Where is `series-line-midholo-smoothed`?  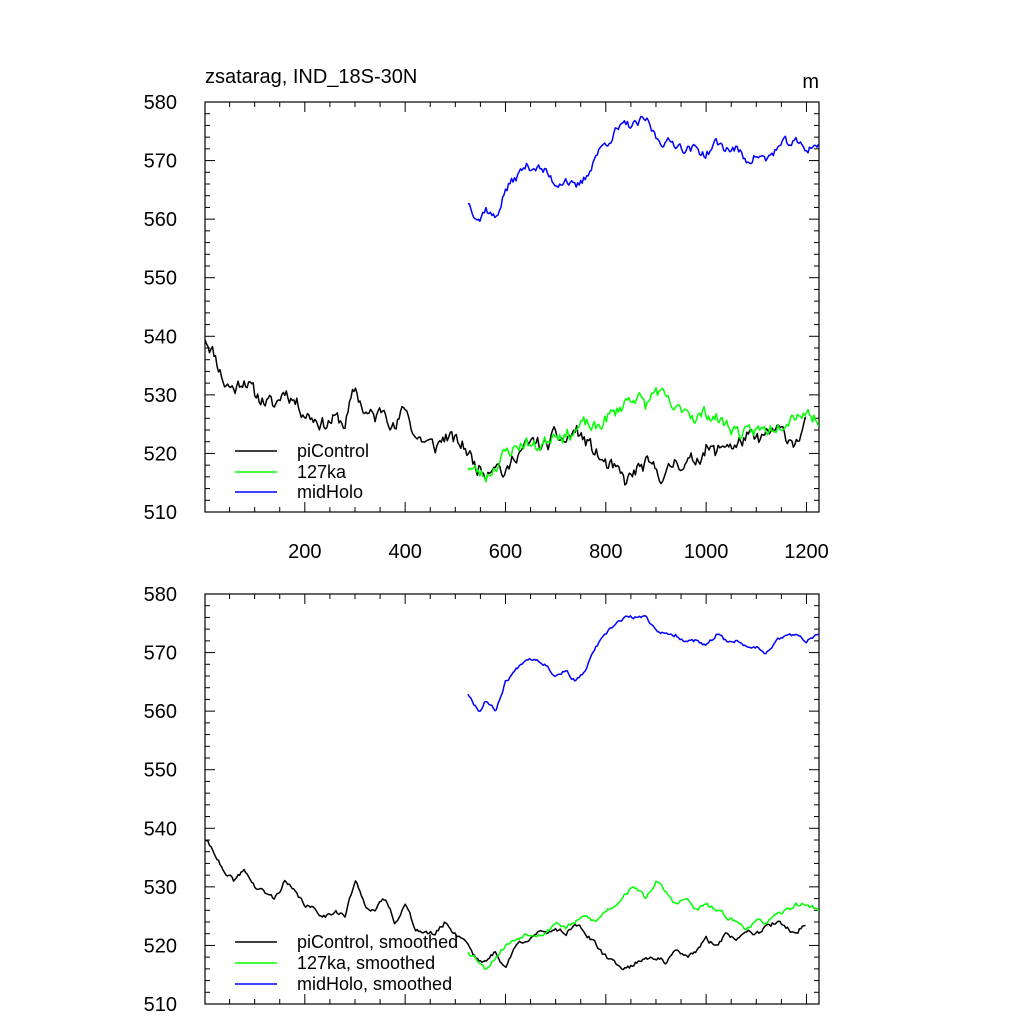 series-line-midholo-smoothed is located at coordinates (643, 664).